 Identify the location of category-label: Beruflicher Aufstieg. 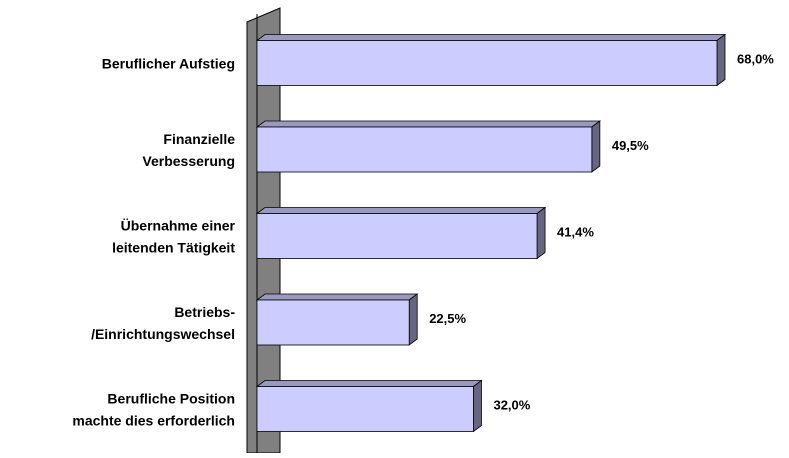
(168, 64).